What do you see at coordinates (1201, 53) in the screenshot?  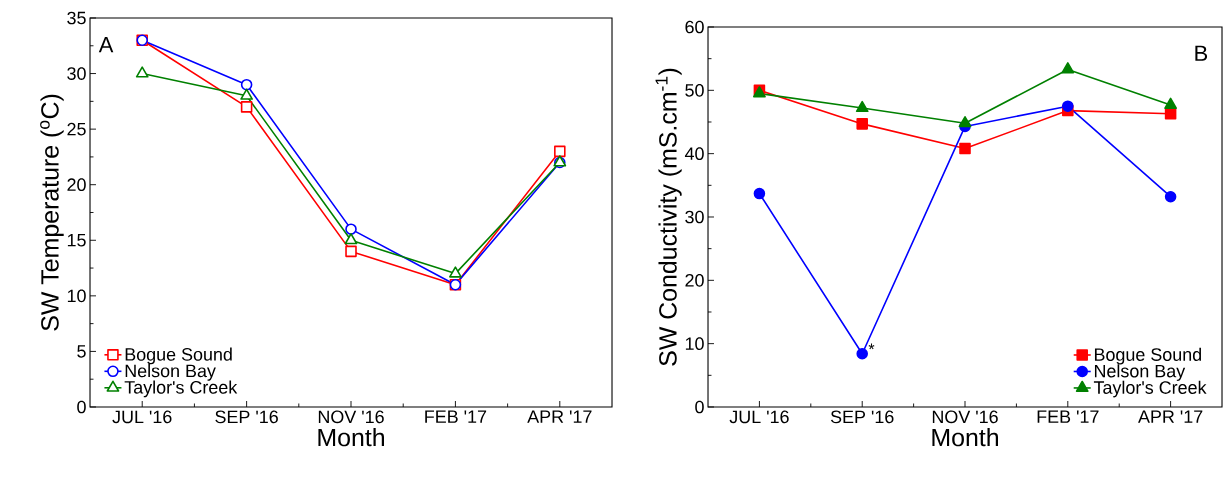 I see `text: B` at bounding box center [1201, 53].